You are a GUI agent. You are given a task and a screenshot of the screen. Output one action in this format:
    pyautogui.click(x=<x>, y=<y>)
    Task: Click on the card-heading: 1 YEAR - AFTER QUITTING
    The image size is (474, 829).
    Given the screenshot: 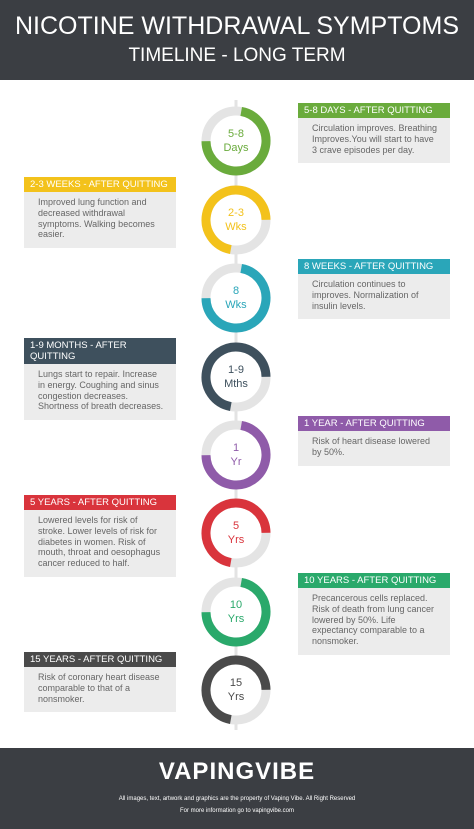 What is the action you would take?
    pyautogui.click(x=374, y=423)
    